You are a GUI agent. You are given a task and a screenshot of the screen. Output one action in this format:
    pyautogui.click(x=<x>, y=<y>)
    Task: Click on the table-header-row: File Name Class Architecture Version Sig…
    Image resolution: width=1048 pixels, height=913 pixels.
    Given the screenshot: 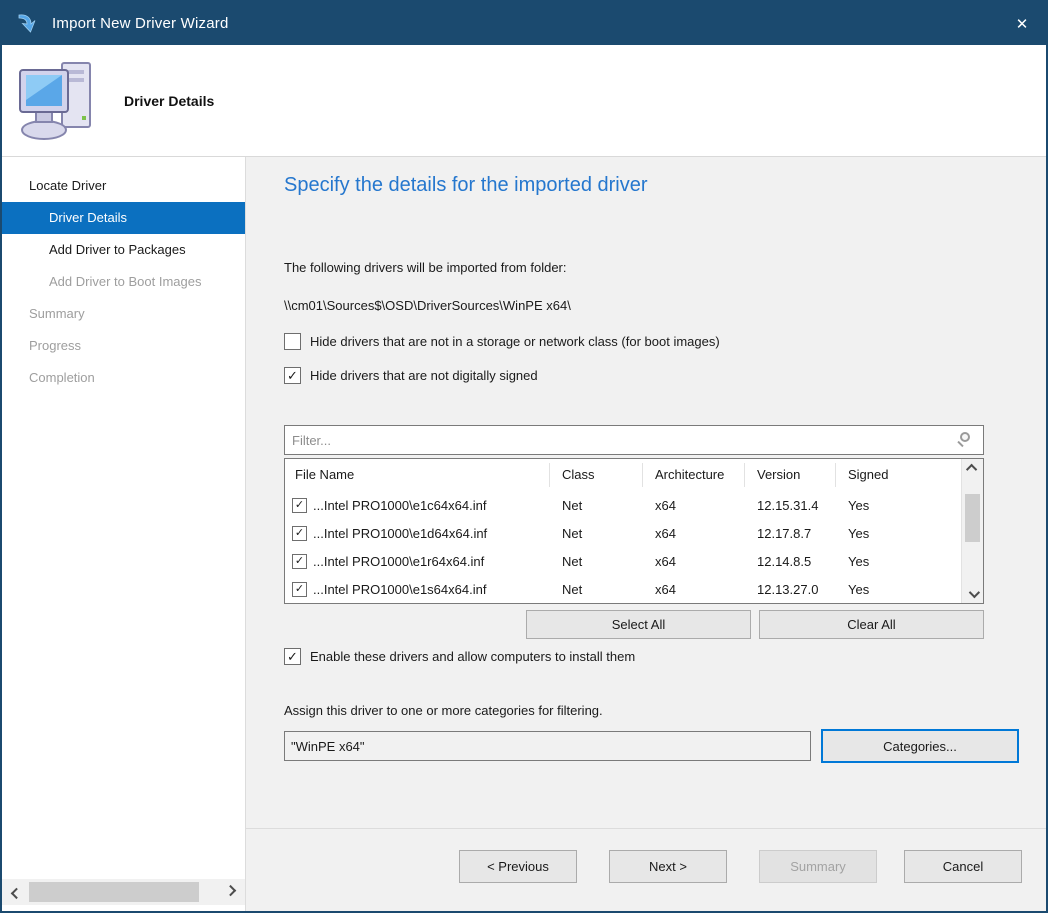 What is the action you would take?
    pyautogui.click(x=634, y=475)
    